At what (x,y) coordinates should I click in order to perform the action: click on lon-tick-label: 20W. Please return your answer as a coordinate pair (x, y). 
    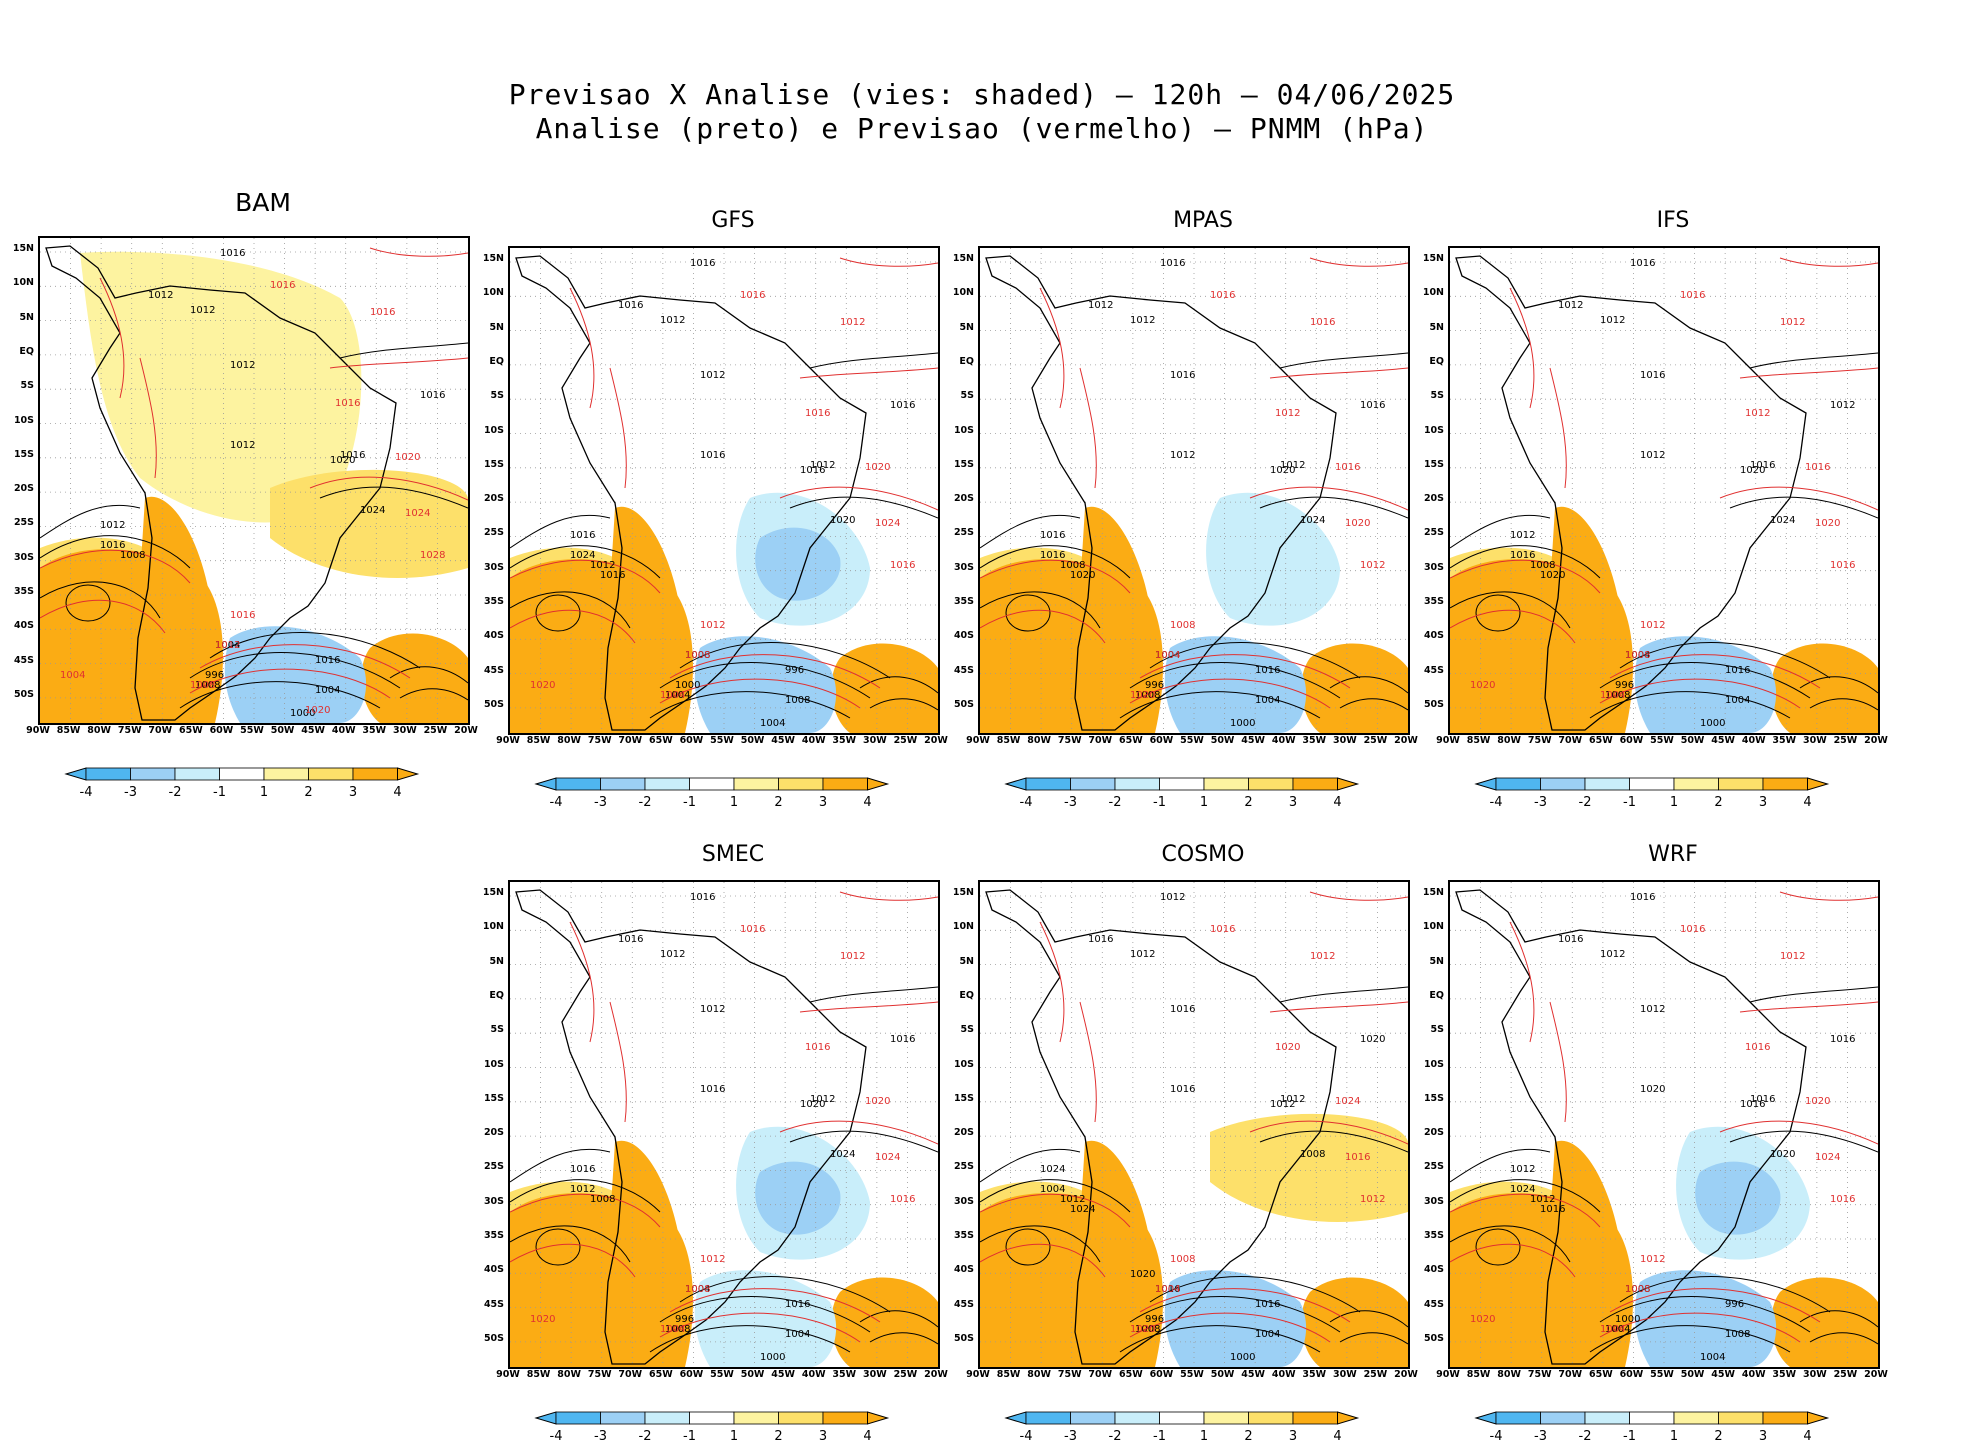
    Looking at the image, I should click on (1406, 1374).